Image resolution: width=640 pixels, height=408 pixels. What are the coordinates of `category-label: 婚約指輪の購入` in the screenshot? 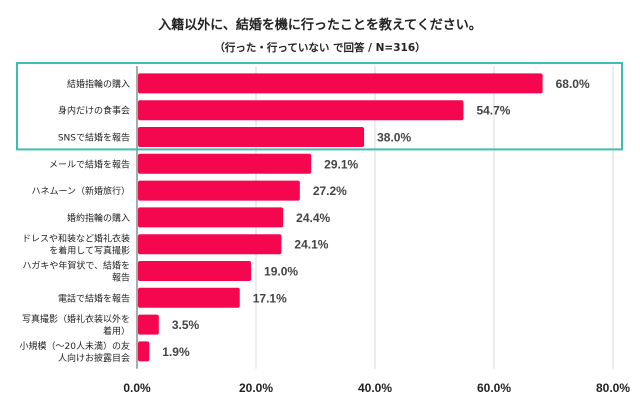 It's located at (98, 218).